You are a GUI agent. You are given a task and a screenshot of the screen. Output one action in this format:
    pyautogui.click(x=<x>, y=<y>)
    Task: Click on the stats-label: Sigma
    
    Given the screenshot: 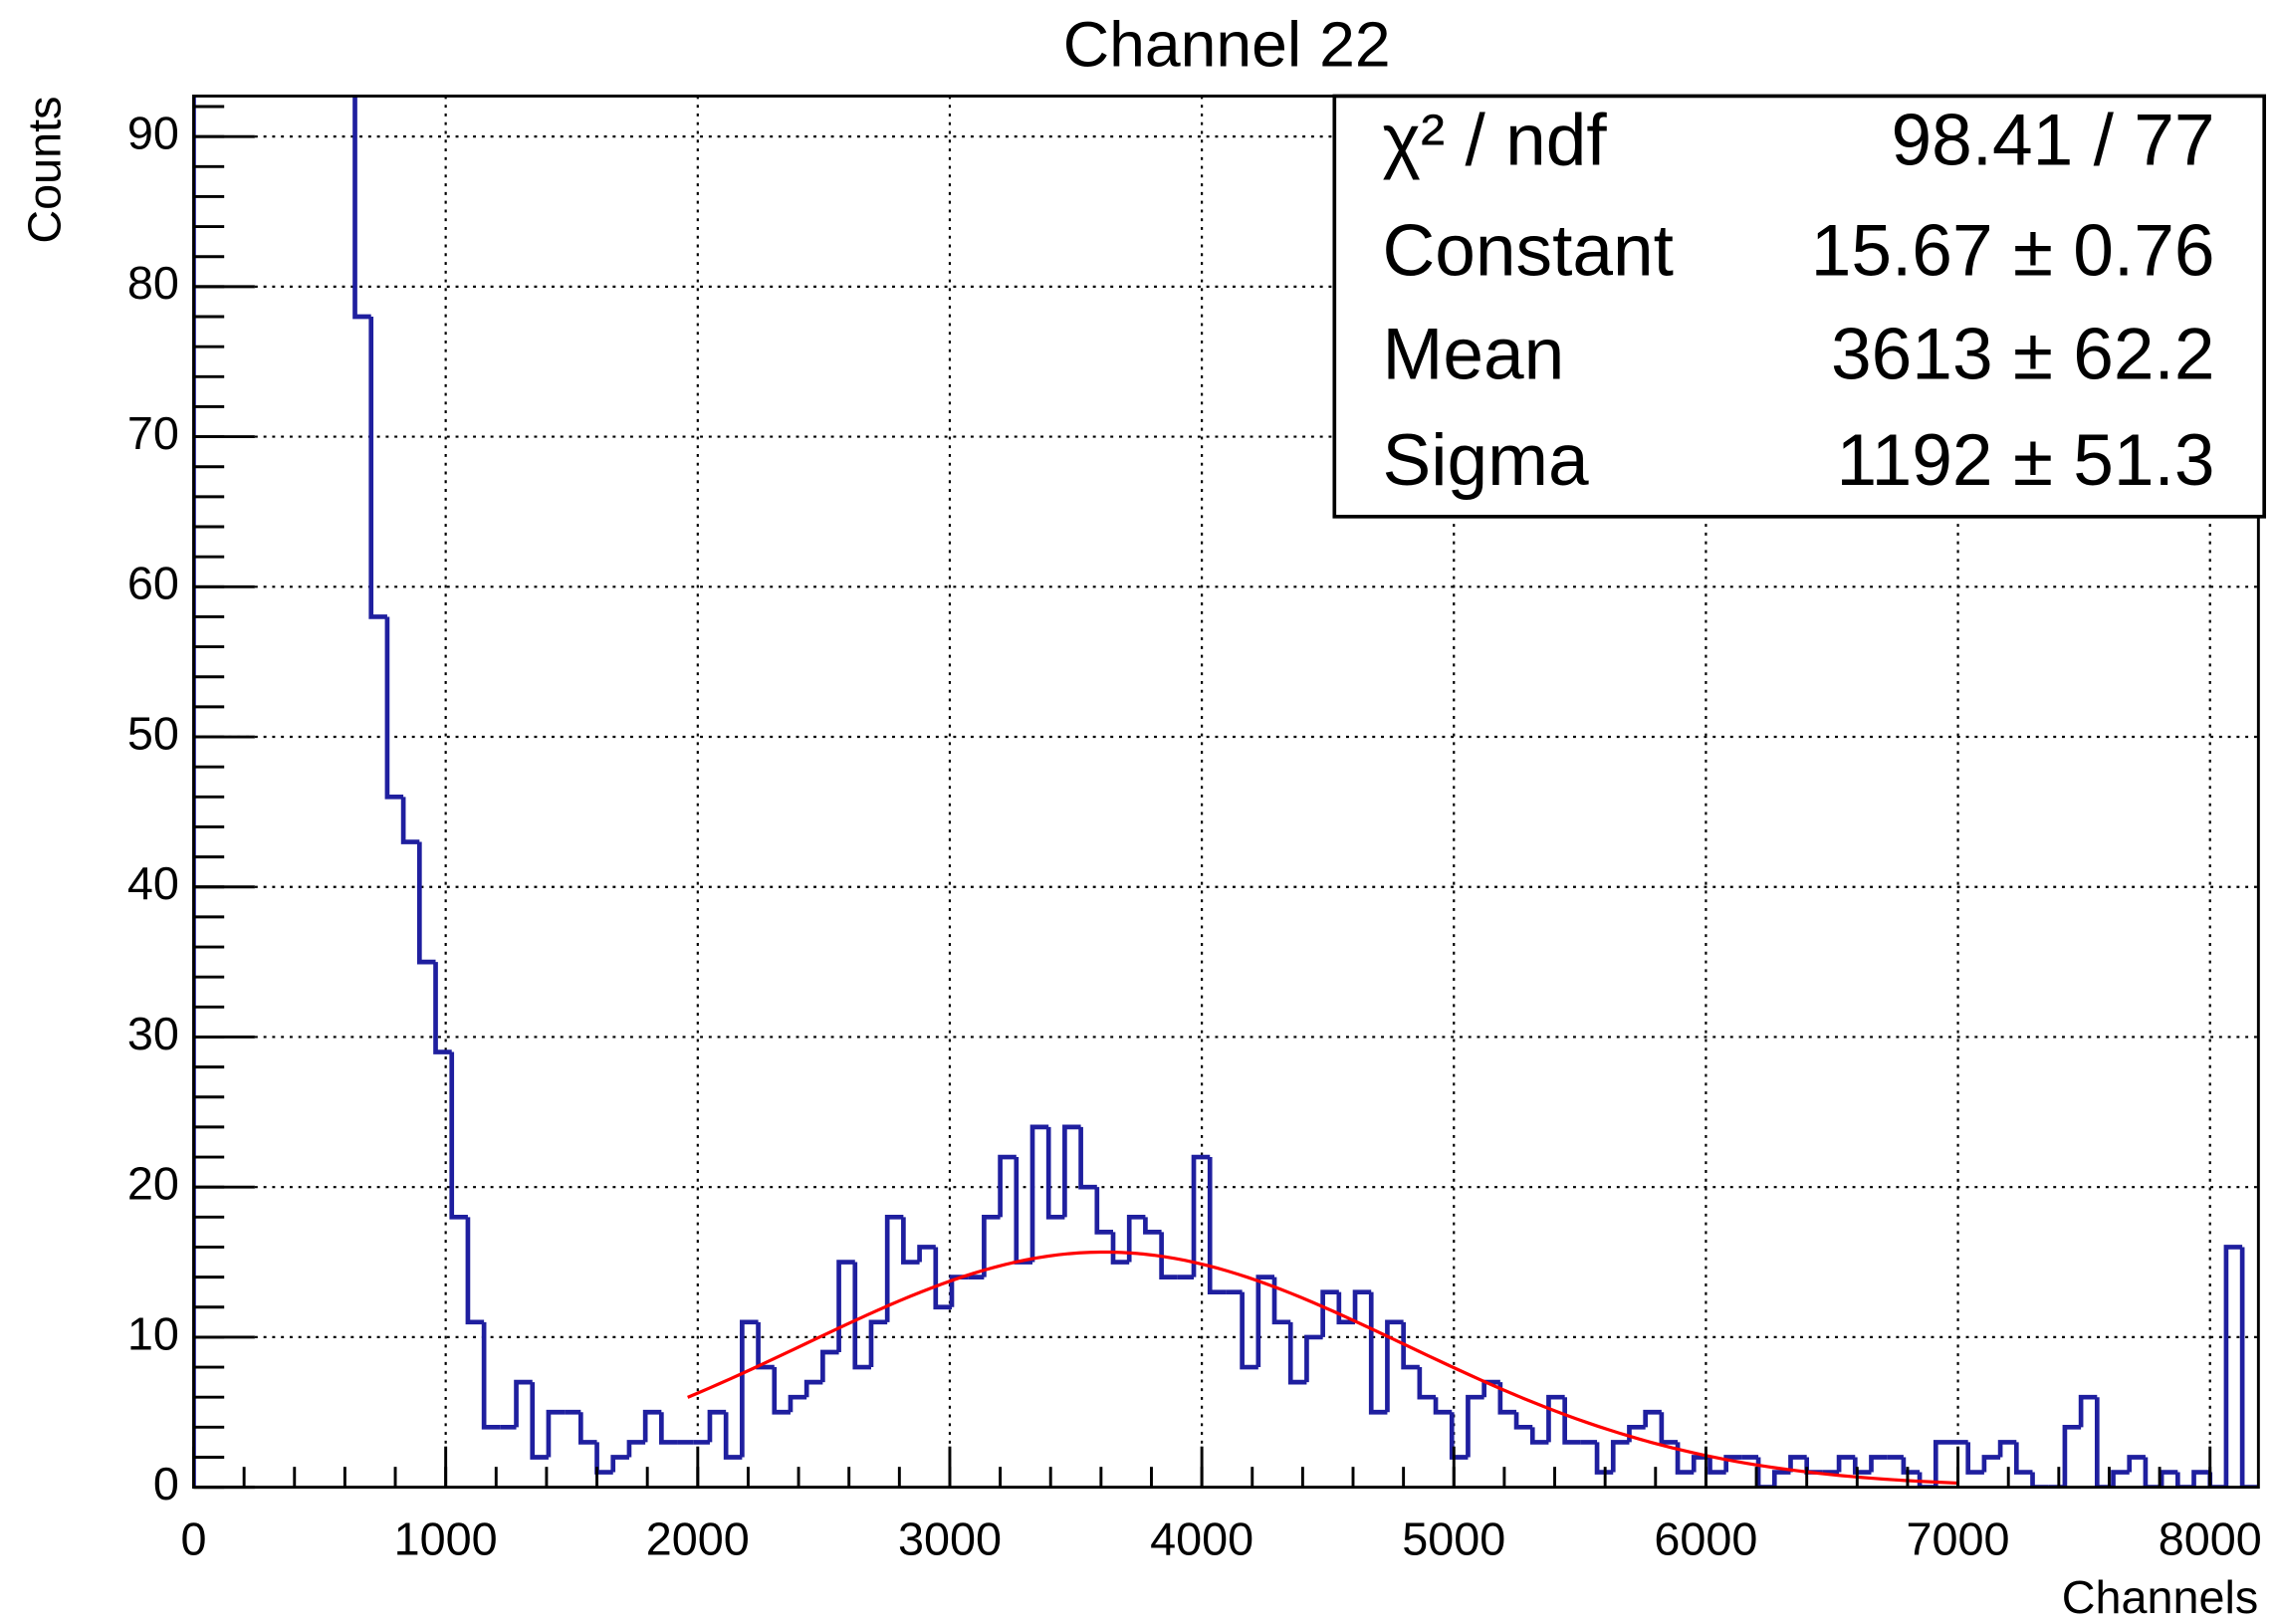 What is the action you would take?
    pyautogui.click(x=1486, y=461)
    